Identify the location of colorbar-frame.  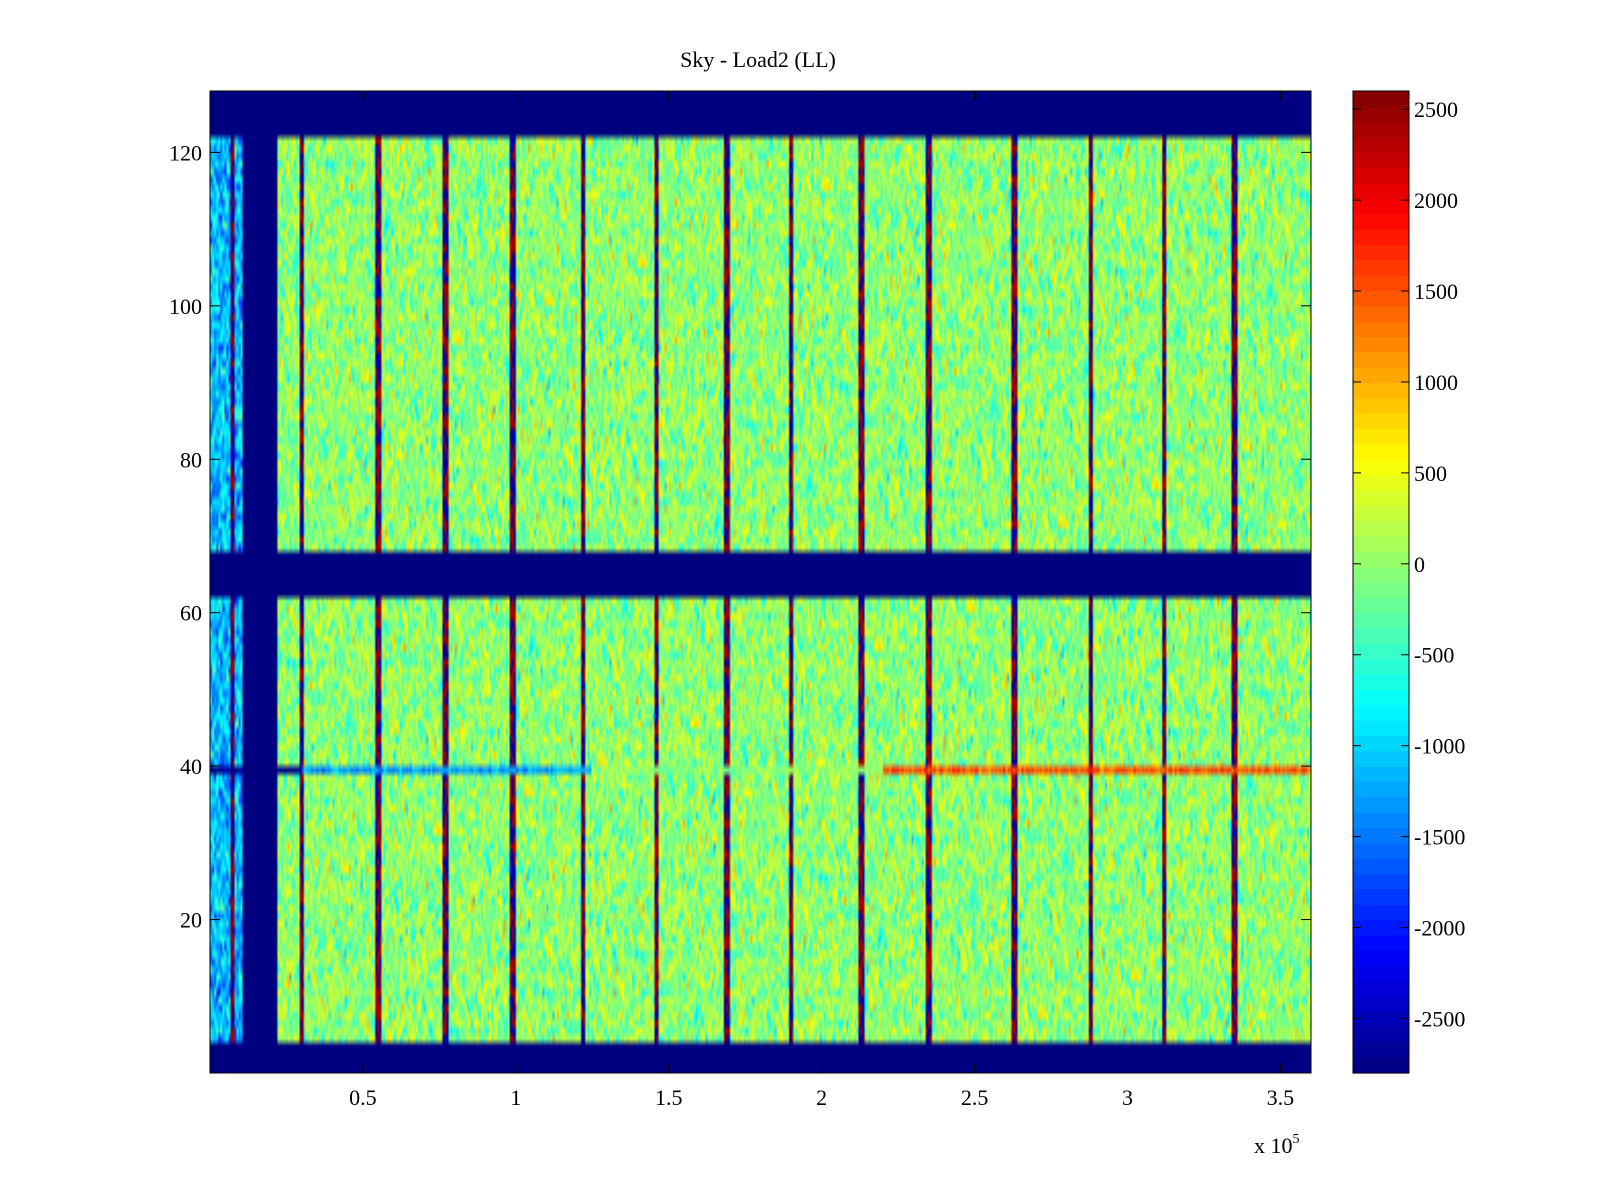
(1381, 582).